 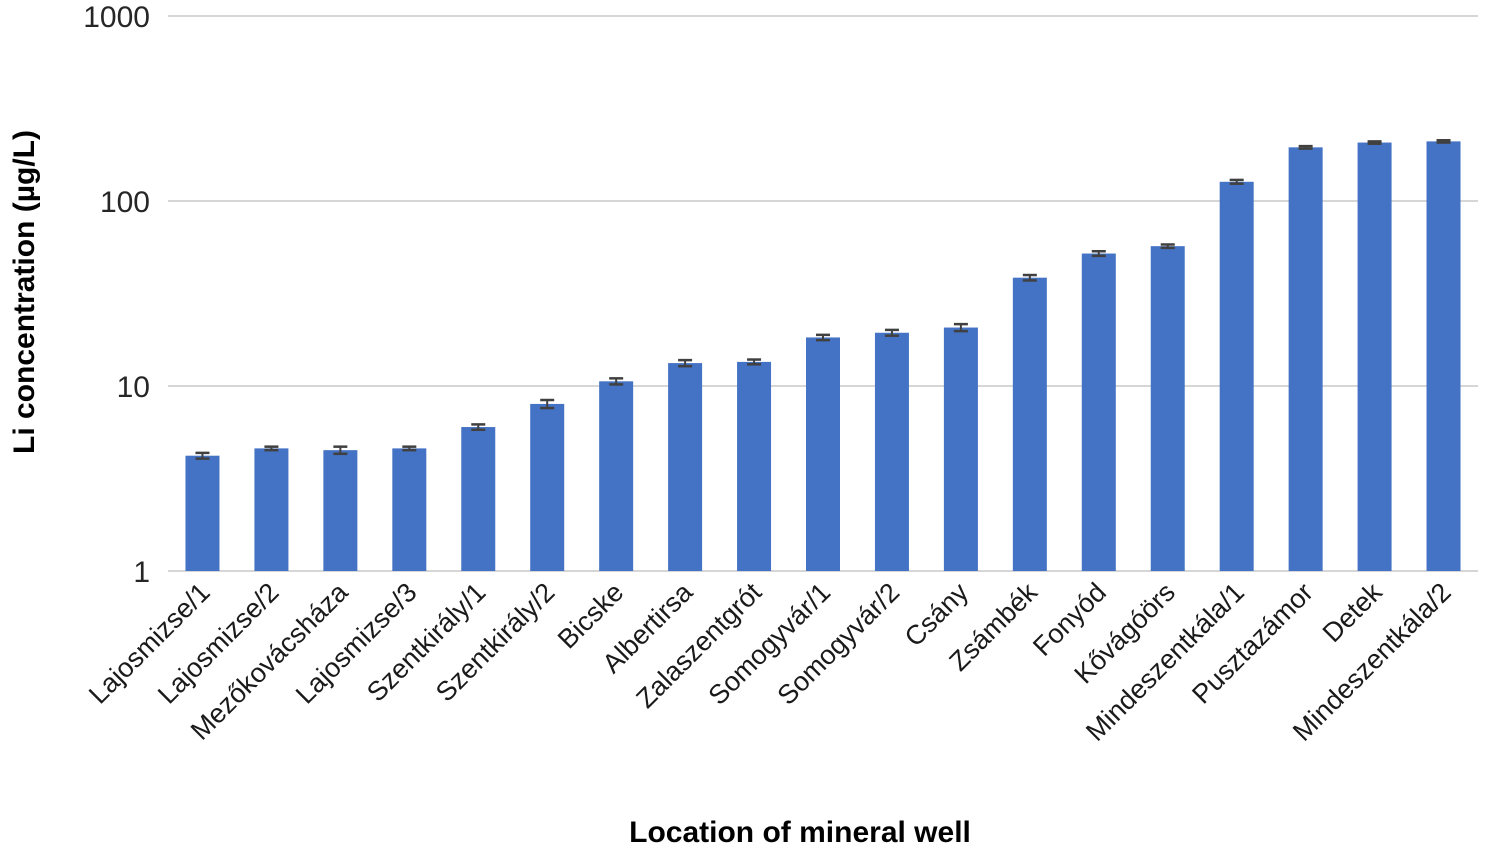 What do you see at coordinates (838, 644) in the screenshot?
I see `x-category-label: Somogyvár/2` at bounding box center [838, 644].